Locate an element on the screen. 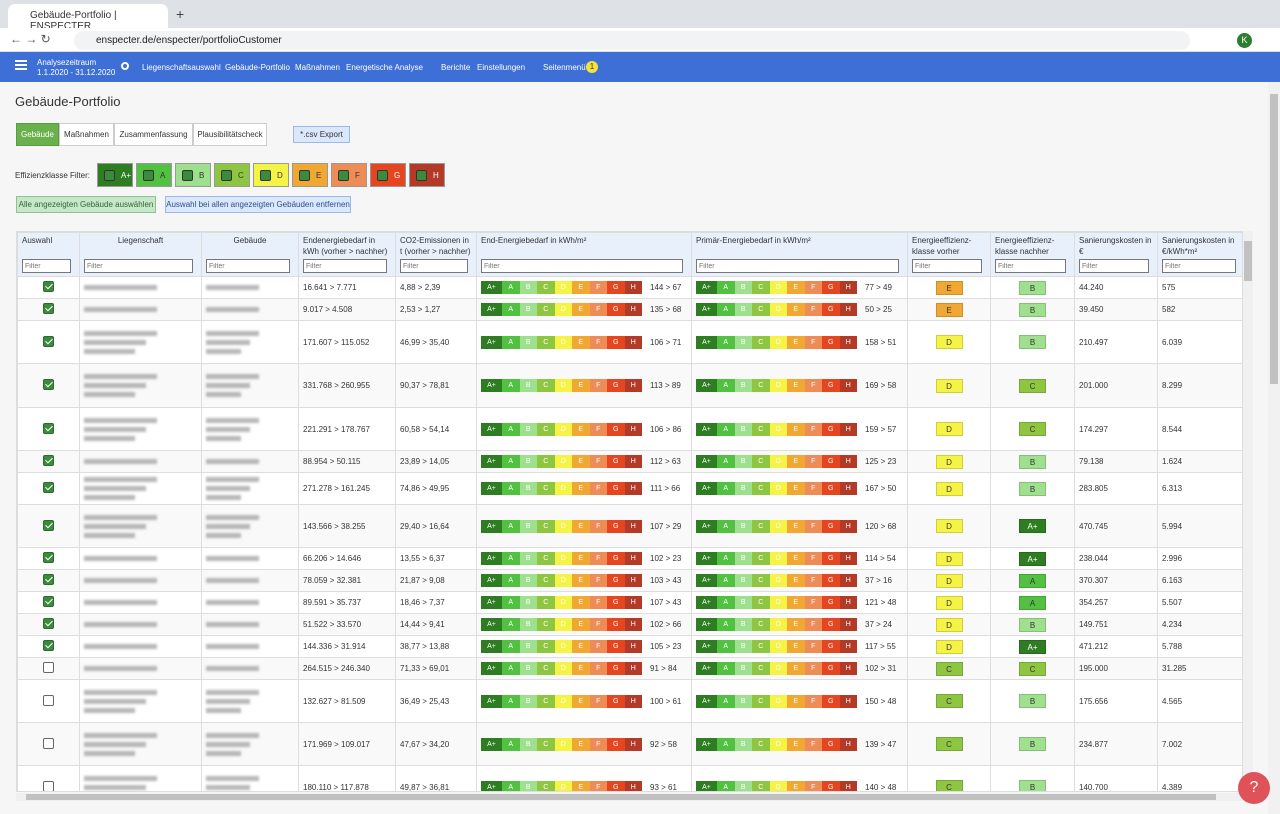  class-filter: H is located at coordinates (427, 175).